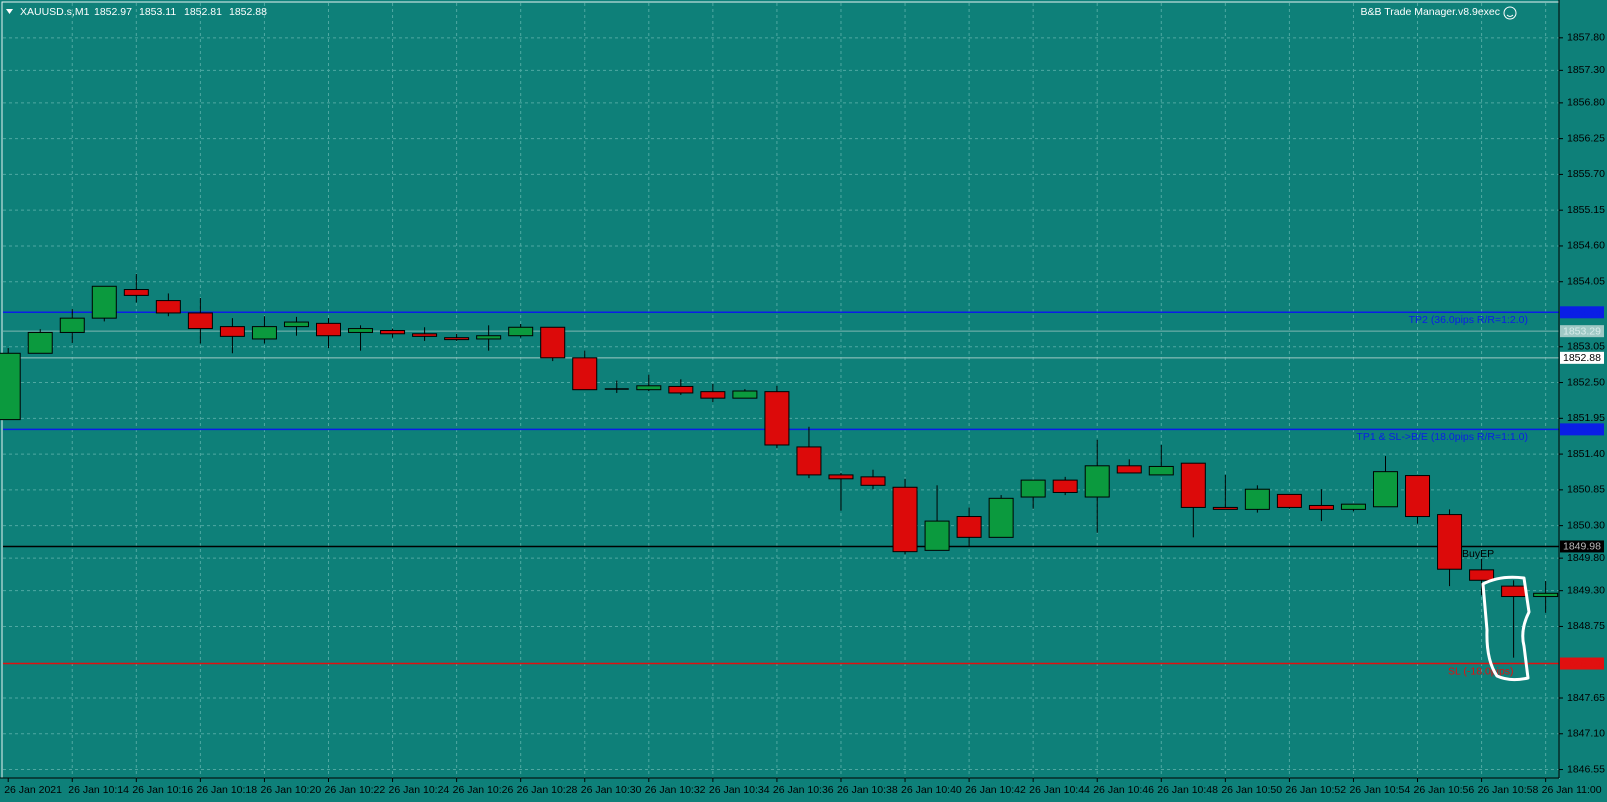  I want to click on x-tick-label: 26 Jan 10:44, so click(1059, 790).